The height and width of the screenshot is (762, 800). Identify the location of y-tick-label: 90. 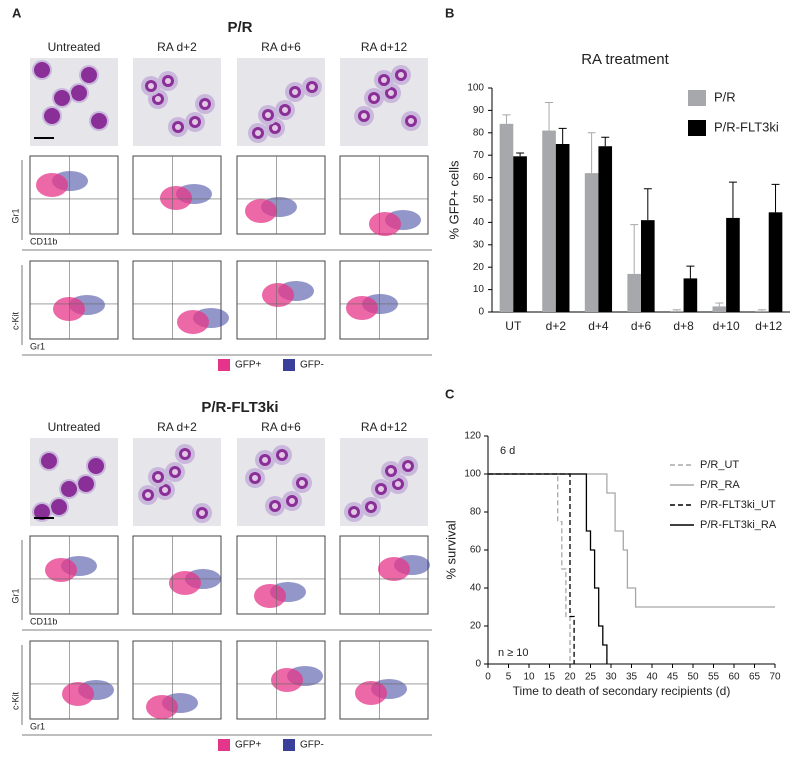
(479, 110).